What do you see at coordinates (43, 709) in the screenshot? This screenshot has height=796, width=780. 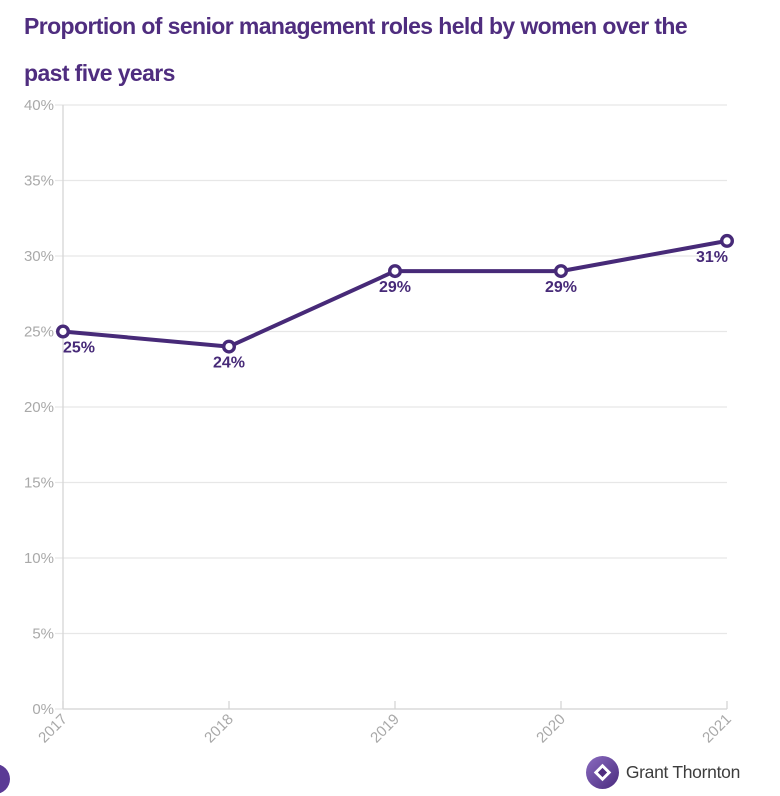 I see `y-tick-label: 0%` at bounding box center [43, 709].